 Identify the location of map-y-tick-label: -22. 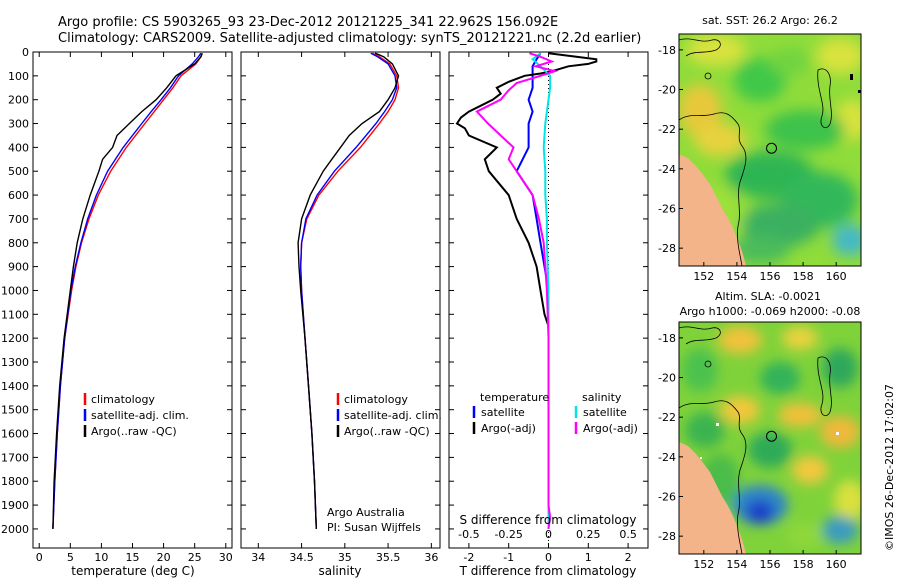
(667, 129).